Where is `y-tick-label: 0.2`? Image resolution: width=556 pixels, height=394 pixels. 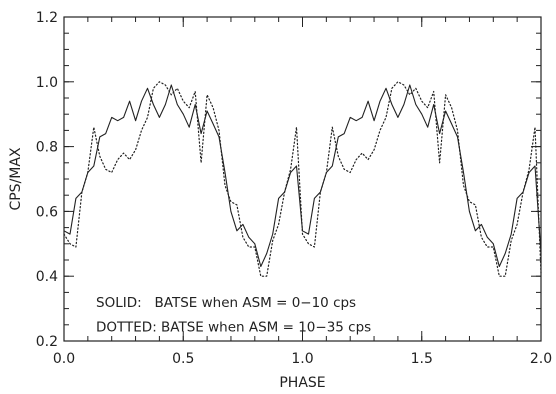
y-tick-label: 0.2 is located at coordinates (47, 342).